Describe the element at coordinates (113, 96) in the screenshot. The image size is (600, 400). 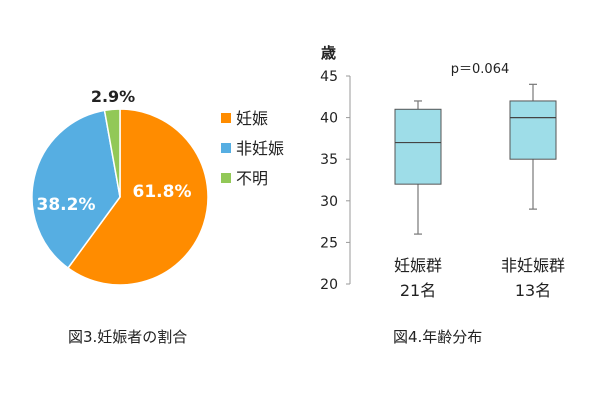
I see `pie-data-label-2: 2.9%` at that location.